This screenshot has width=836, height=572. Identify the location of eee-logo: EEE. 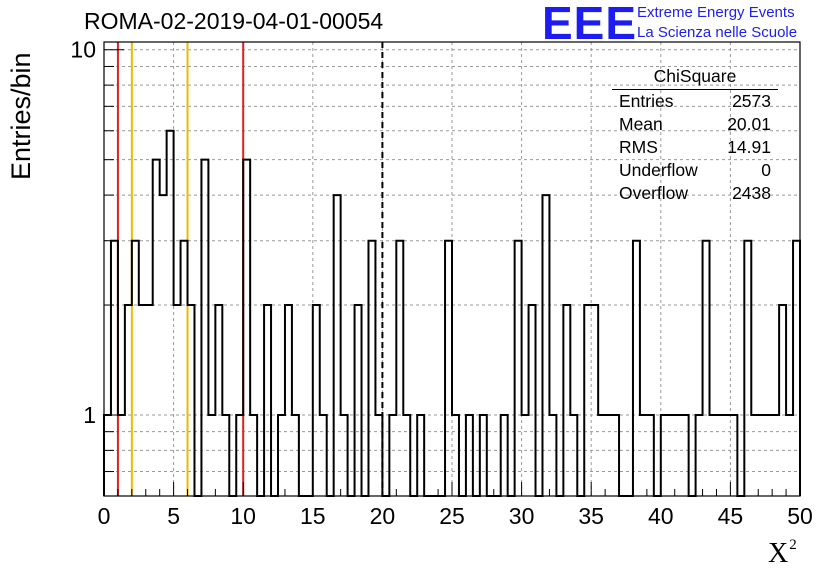
(590, 24).